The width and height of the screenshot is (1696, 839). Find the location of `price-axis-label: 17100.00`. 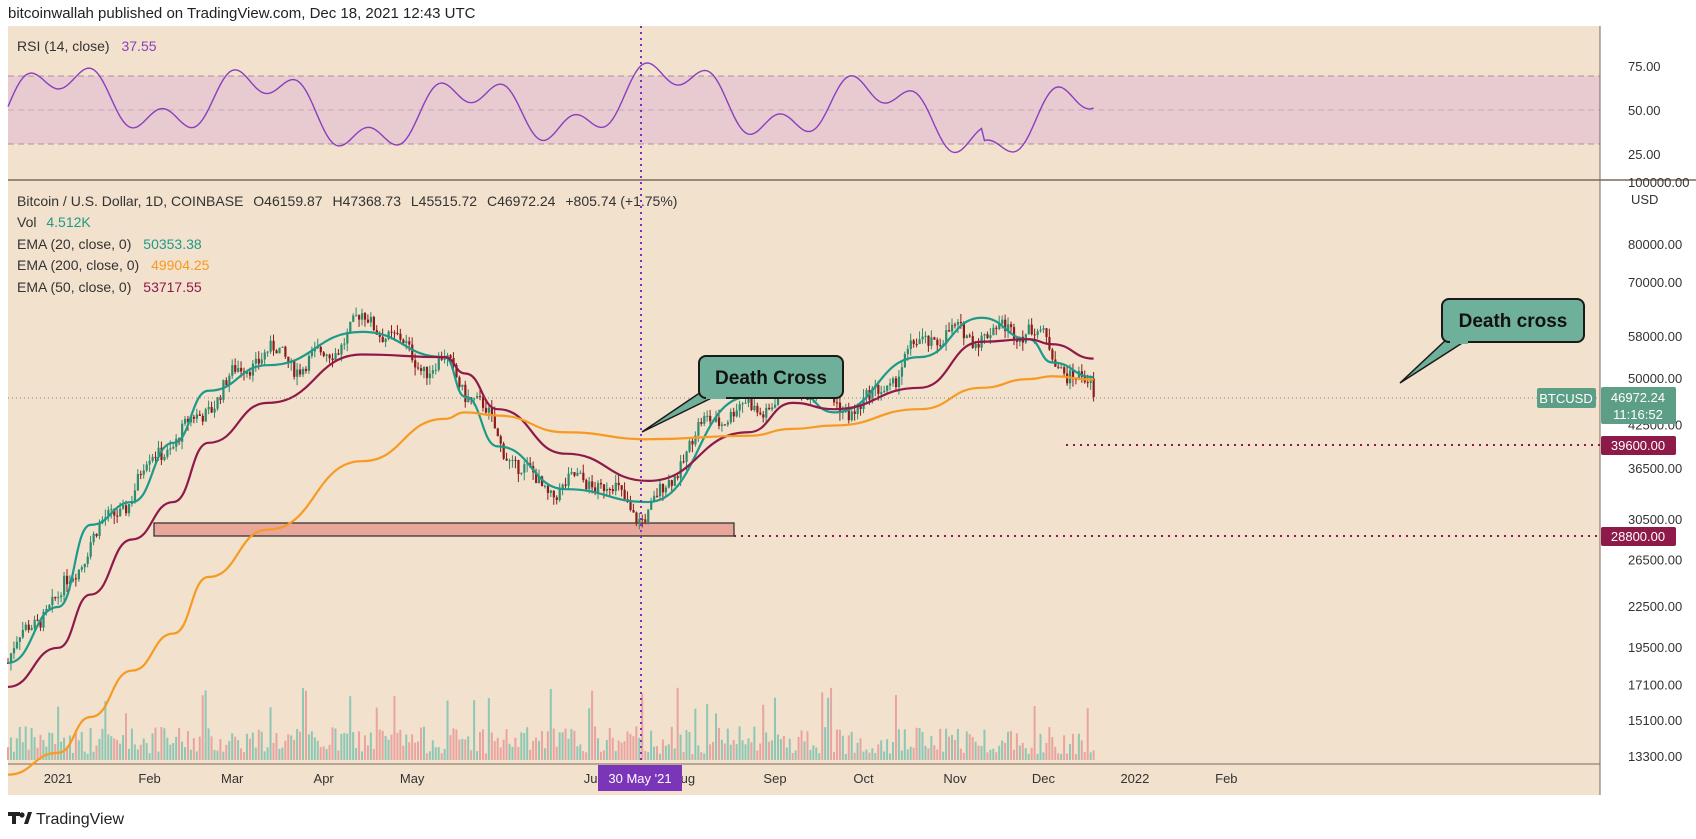

price-axis-label: 17100.00 is located at coordinates (1655, 684).